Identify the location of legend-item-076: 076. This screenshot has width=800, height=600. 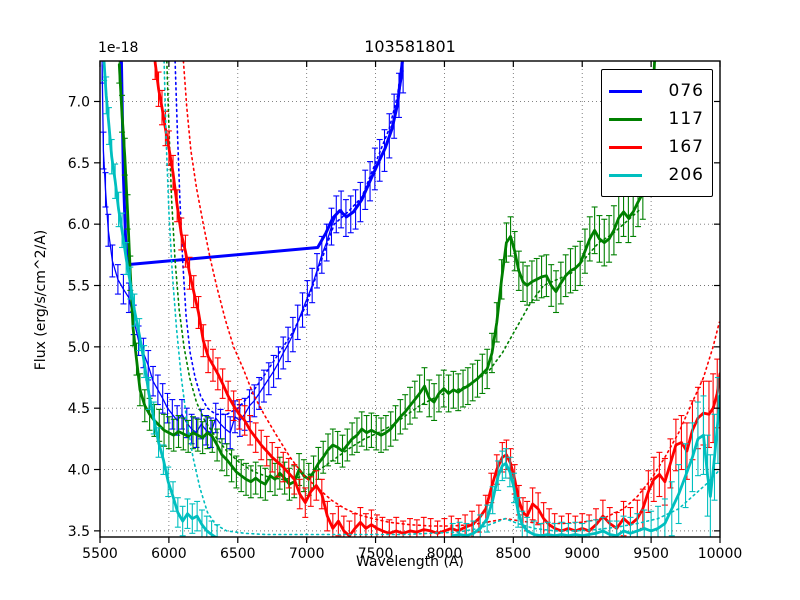
(656, 91).